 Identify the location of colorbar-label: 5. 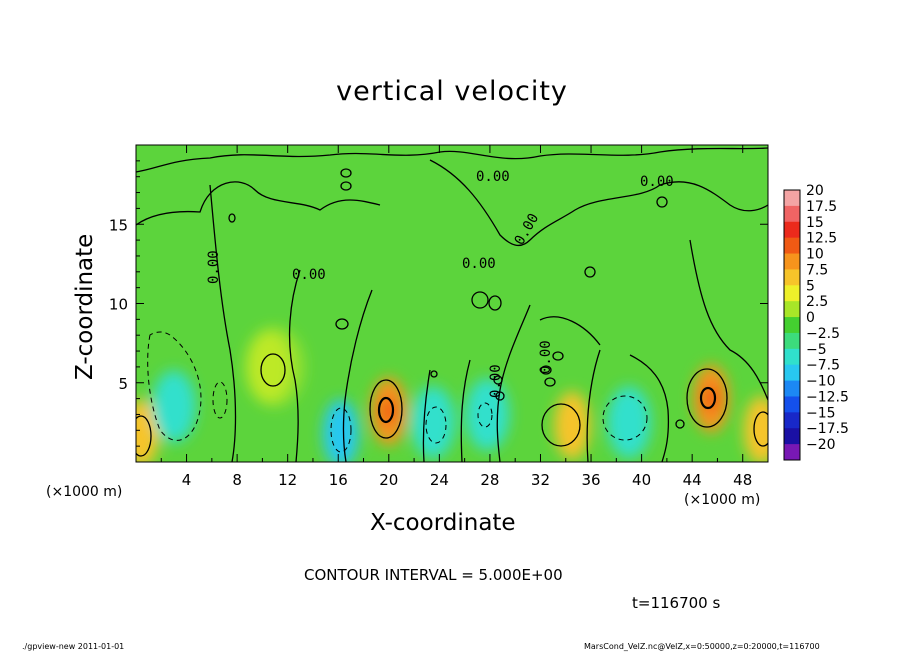
(810, 286).